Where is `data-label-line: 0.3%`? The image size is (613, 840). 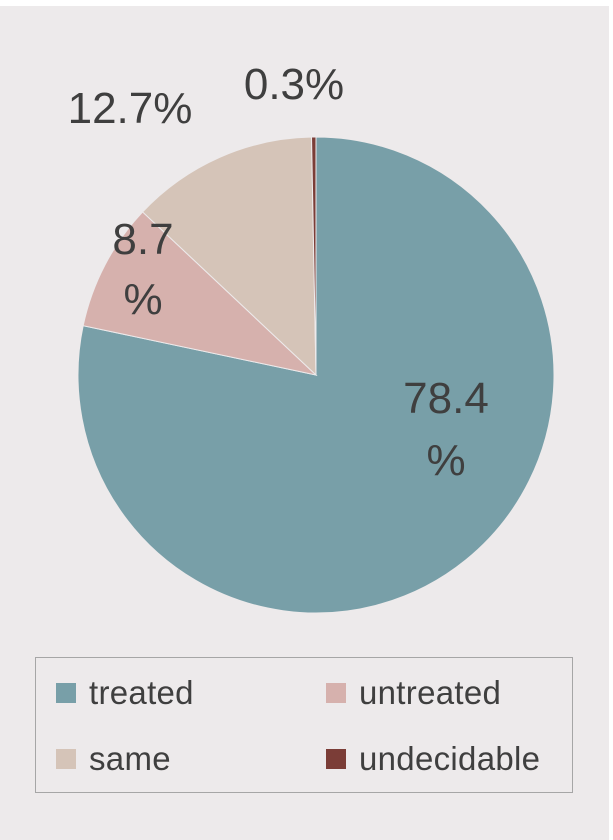 data-label-line: 0.3% is located at coordinates (294, 84).